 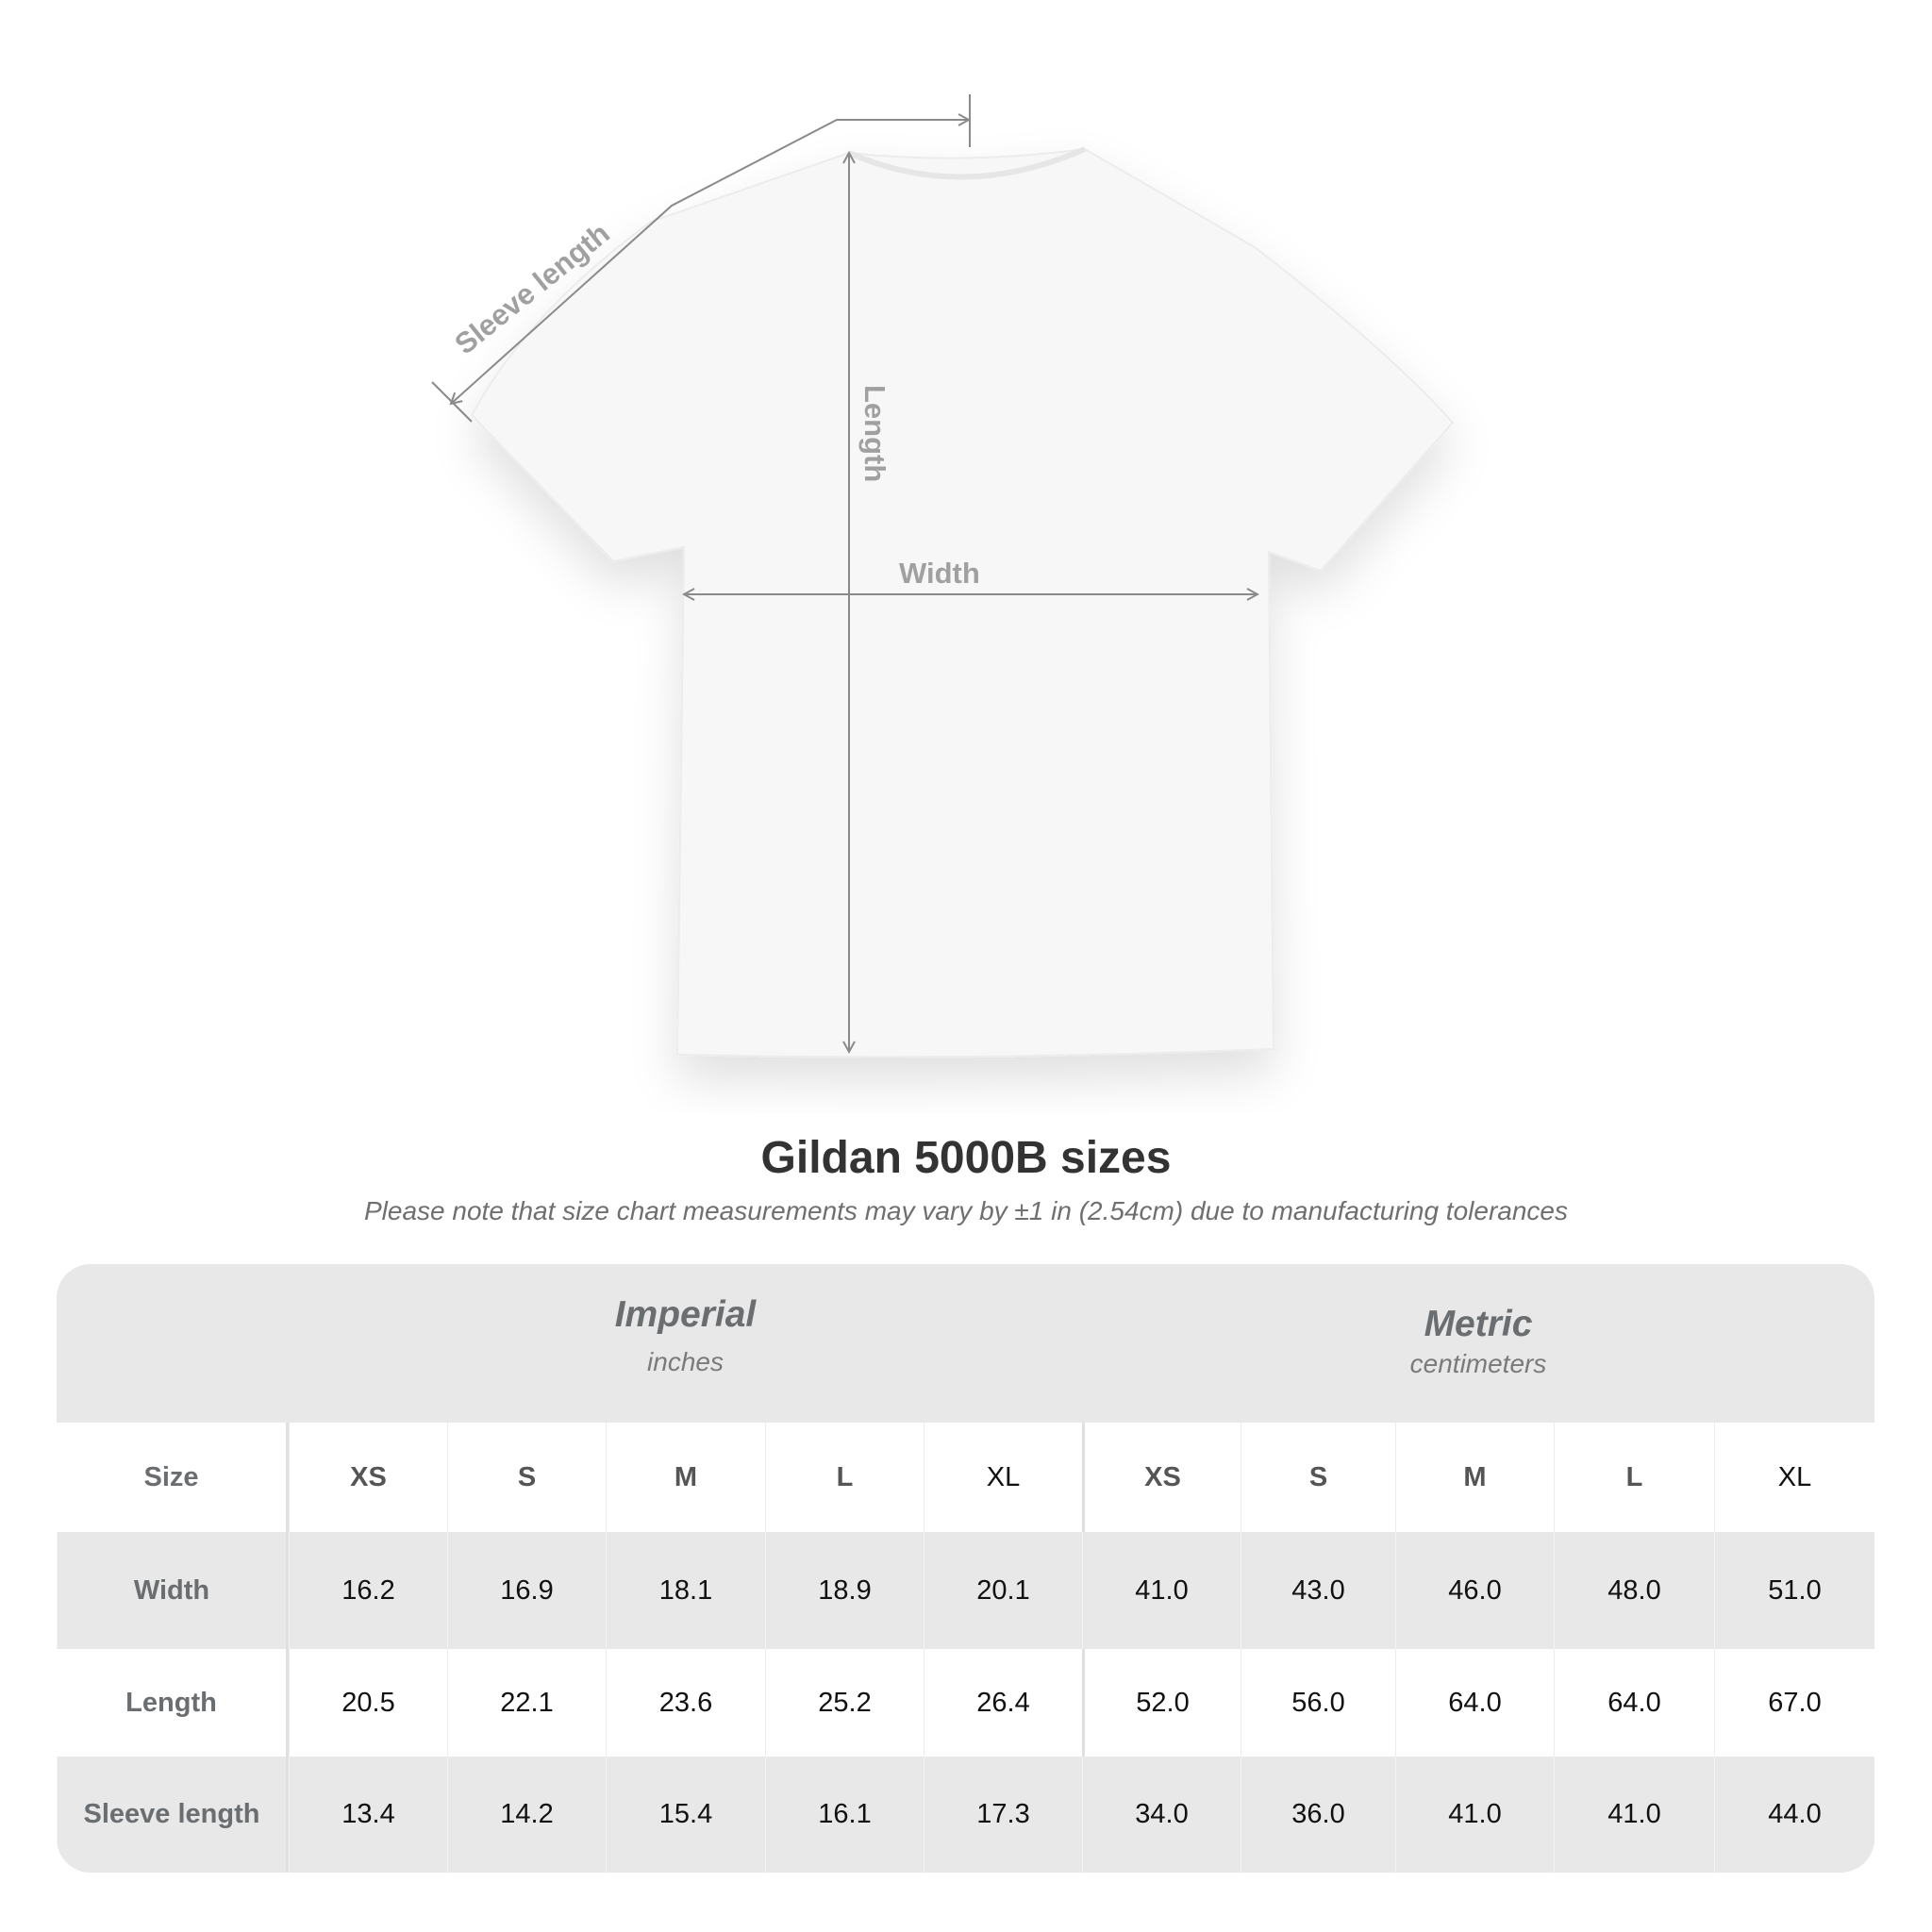 What do you see at coordinates (1003, 1591) in the screenshot?
I see `value-cell: 20.1` at bounding box center [1003, 1591].